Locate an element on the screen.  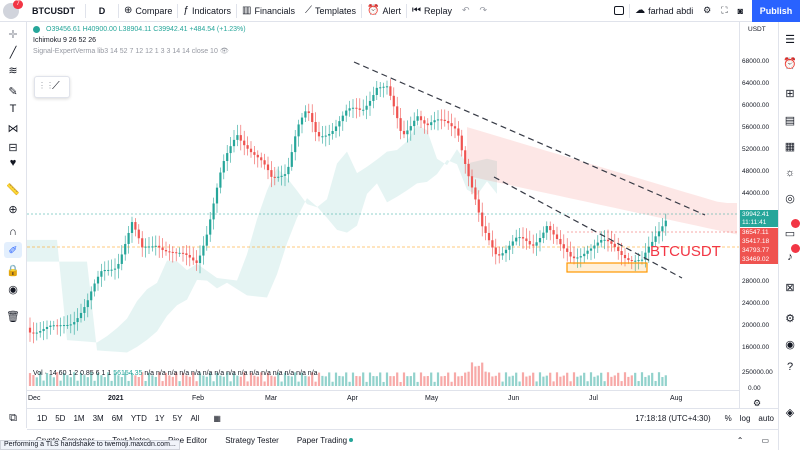
goto-date-button: ▦ is located at coordinates (217, 418).